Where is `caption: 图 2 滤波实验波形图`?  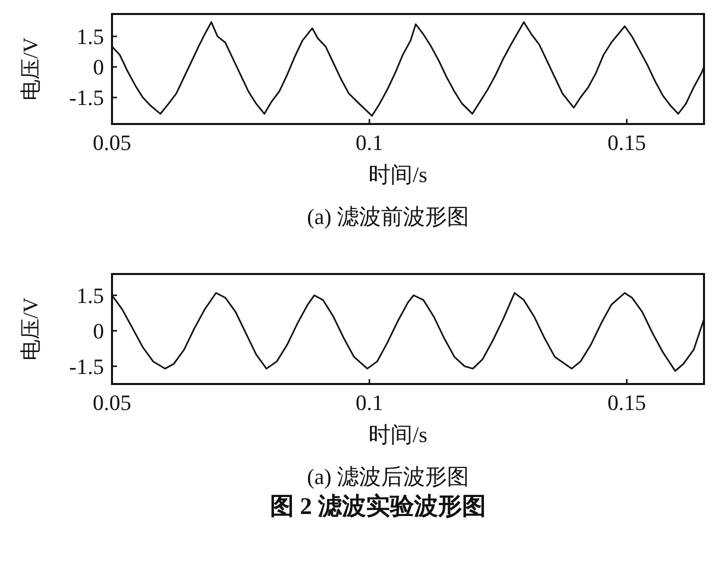
caption: 图 2 滤波实验波形图 is located at coordinates (378, 506).